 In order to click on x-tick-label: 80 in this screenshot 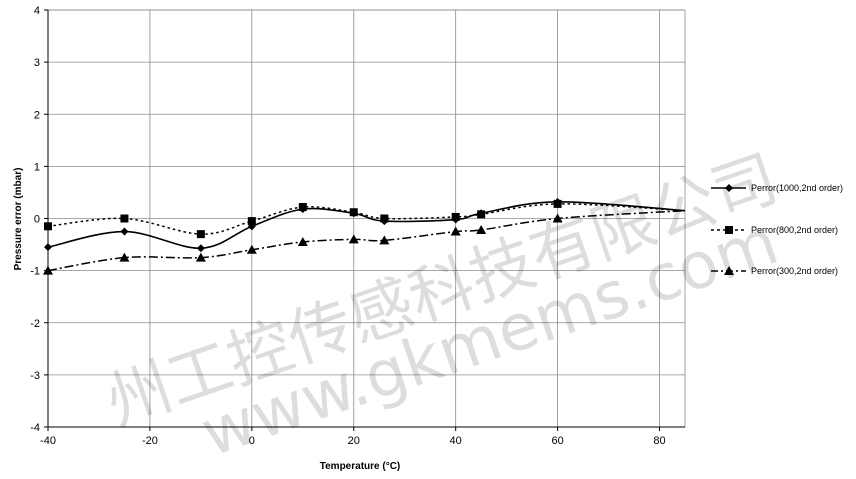, I will do `click(659, 441)`.